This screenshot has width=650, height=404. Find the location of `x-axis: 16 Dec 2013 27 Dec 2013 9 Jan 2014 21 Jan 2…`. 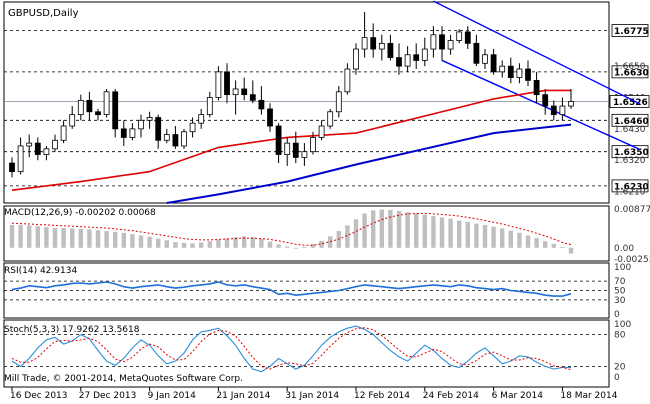

x-axis: 16 Dec 2013 27 Dec 2013 9 Jan 2014 21 Jan 2… is located at coordinates (314, 394).